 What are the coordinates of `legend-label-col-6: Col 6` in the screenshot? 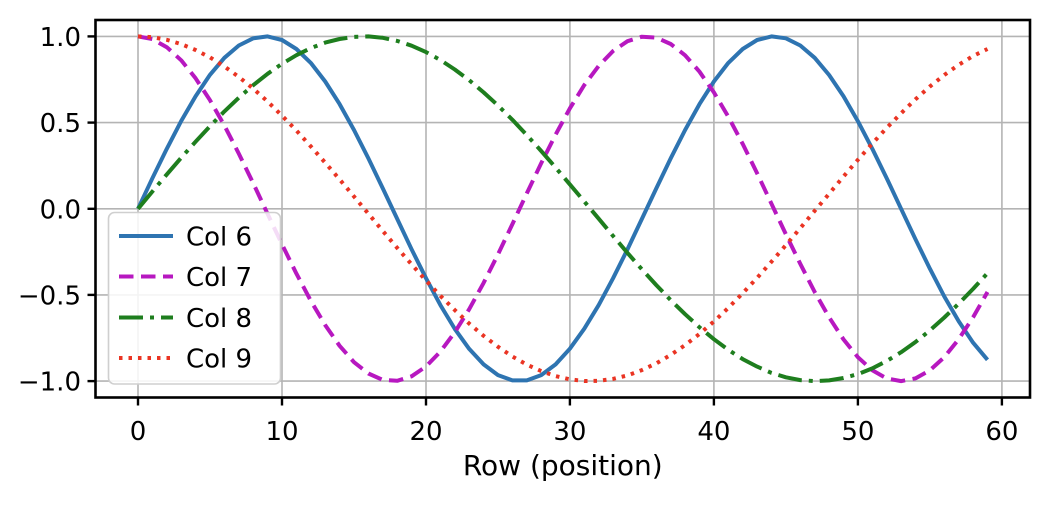 It's located at (219, 238).